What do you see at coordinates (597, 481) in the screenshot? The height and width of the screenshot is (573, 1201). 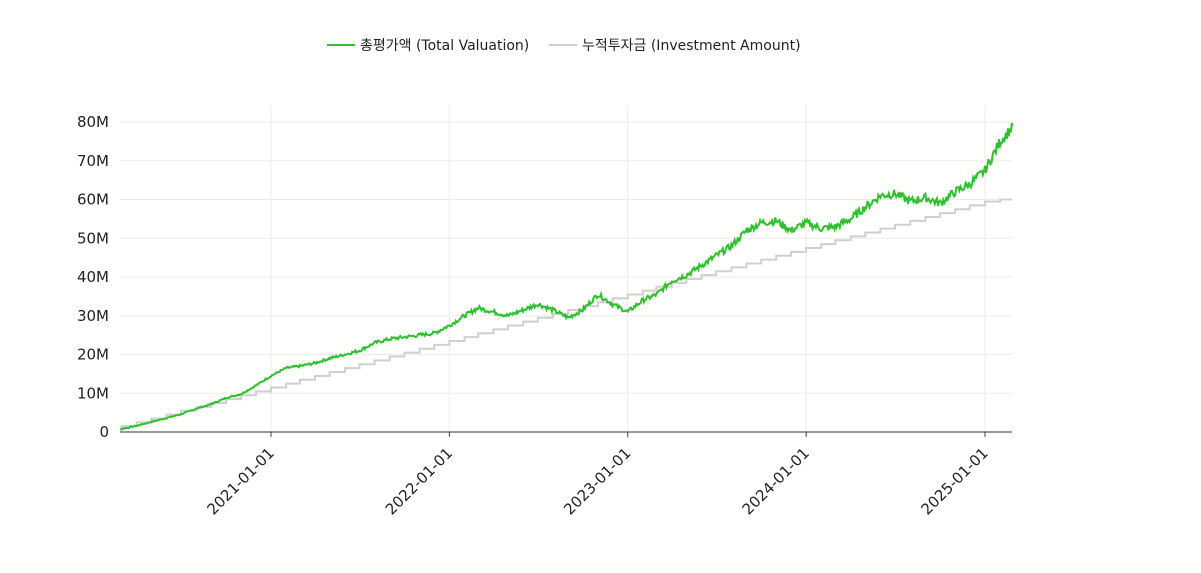 I see `x-tick-label: 2023-01-01` at bounding box center [597, 481].